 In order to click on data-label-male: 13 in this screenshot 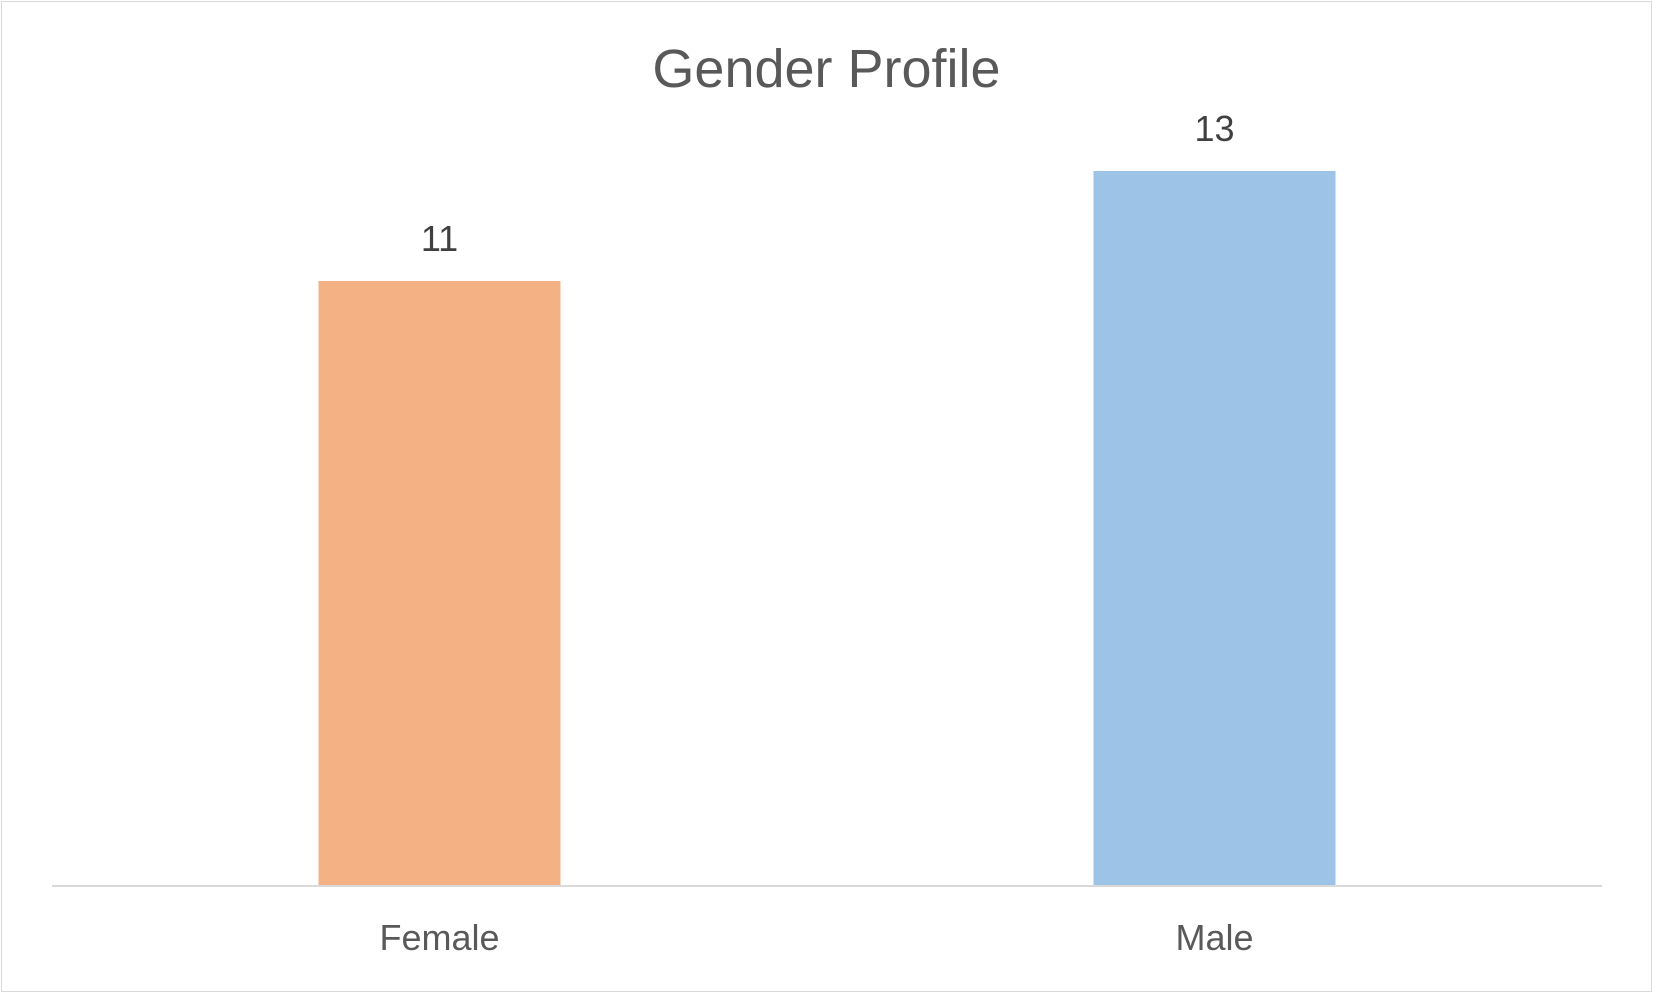, I will do `click(1214, 128)`.